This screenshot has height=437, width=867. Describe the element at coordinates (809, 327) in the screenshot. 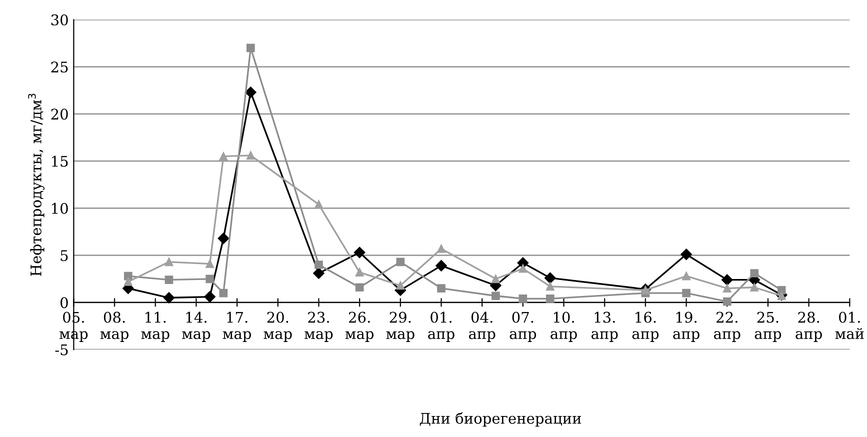

I see `x-tick-label: 28. апр` at that location.